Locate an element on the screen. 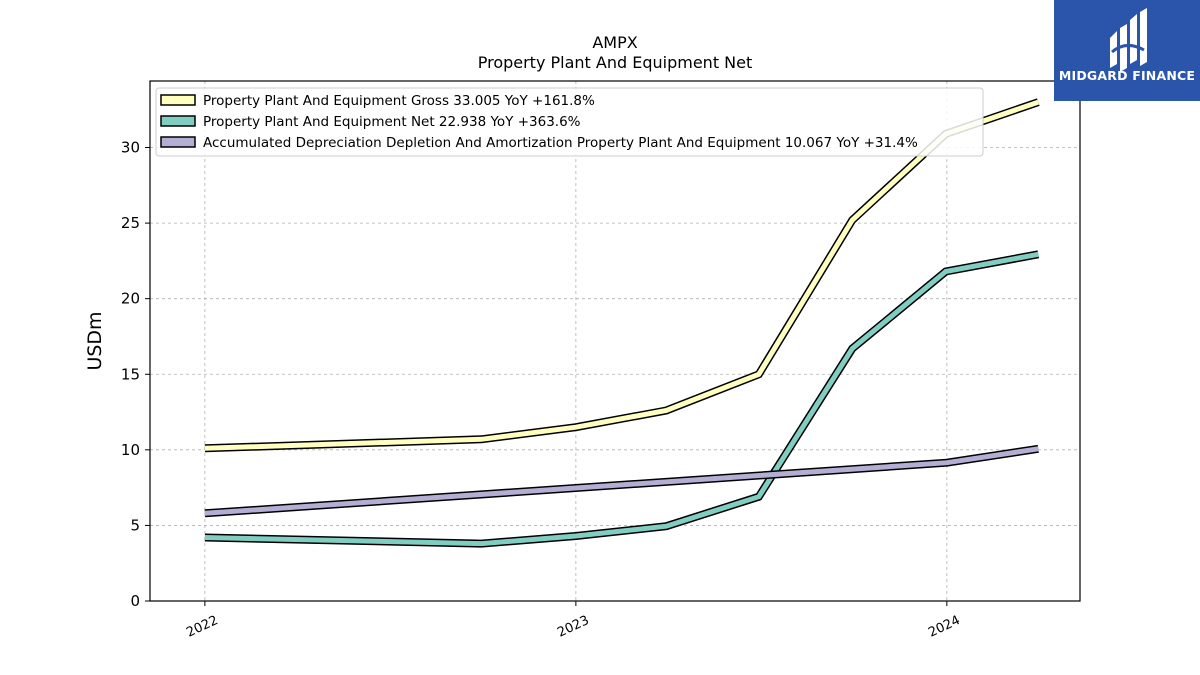 The image size is (1200, 675). x-tick-label: 2024 is located at coordinates (944, 627).